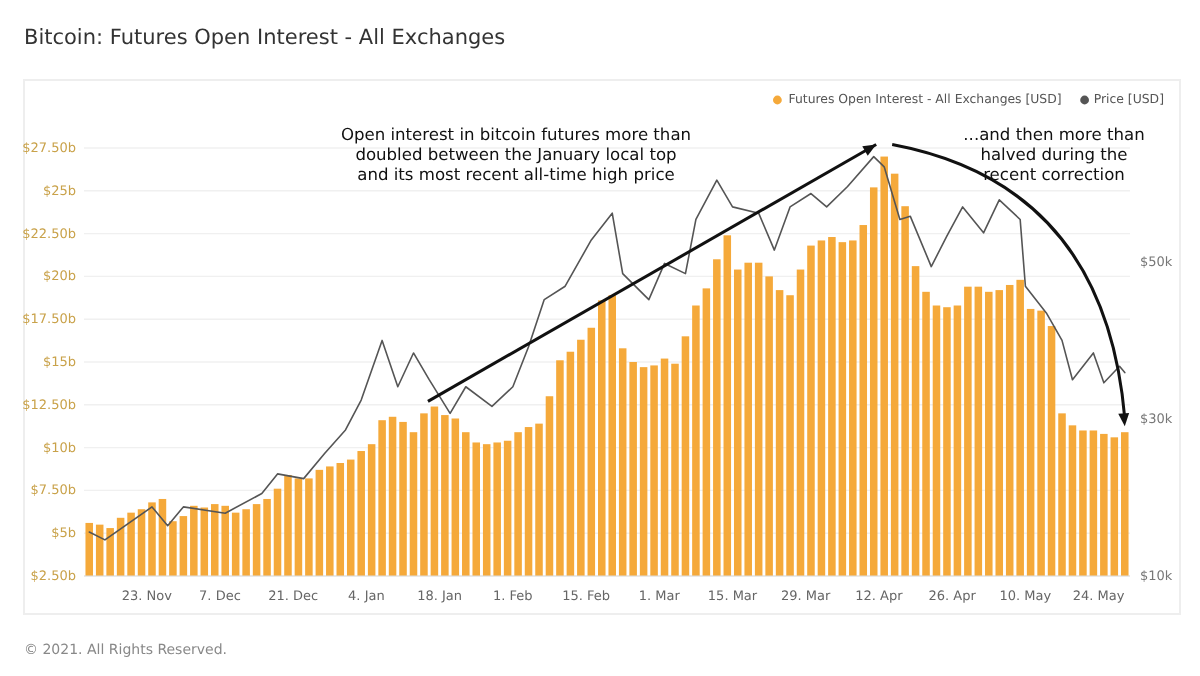 The width and height of the screenshot is (1200, 676). Describe the element at coordinates (516, 154) in the screenshot. I see `annotation: Open interest in bitcoin futures more than doubled between the January local top and its most recent all-time high price` at that location.